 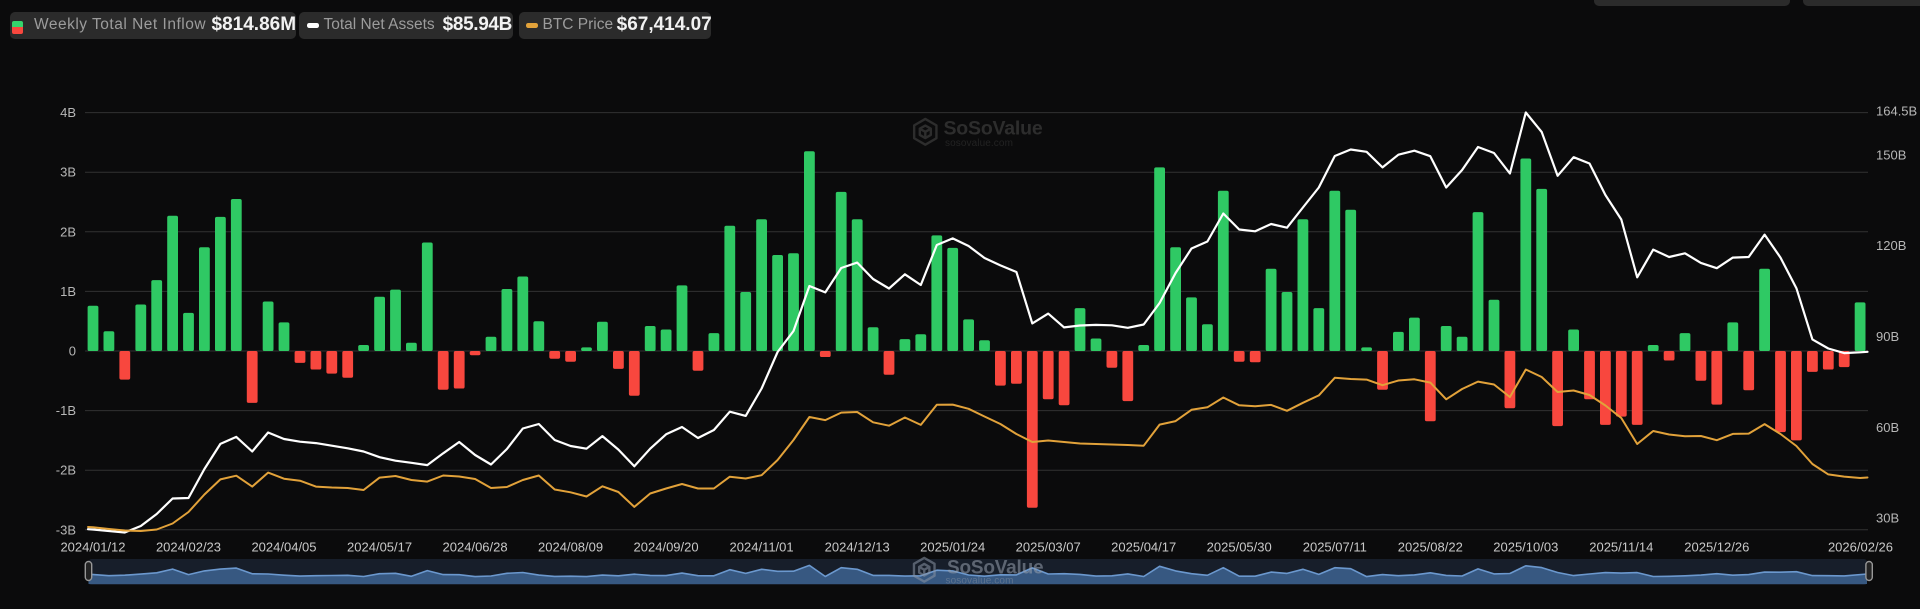 What do you see at coordinates (1891, 245) in the screenshot?
I see `svg-text: 120B` at bounding box center [1891, 245].